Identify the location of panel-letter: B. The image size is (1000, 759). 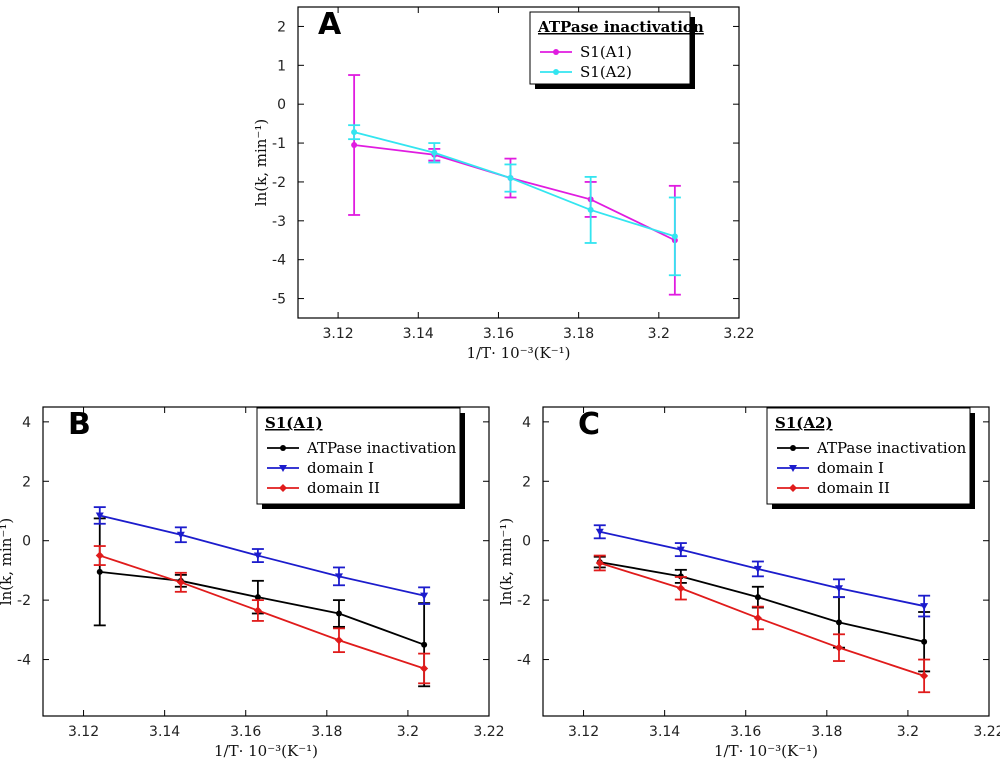
(79, 424).